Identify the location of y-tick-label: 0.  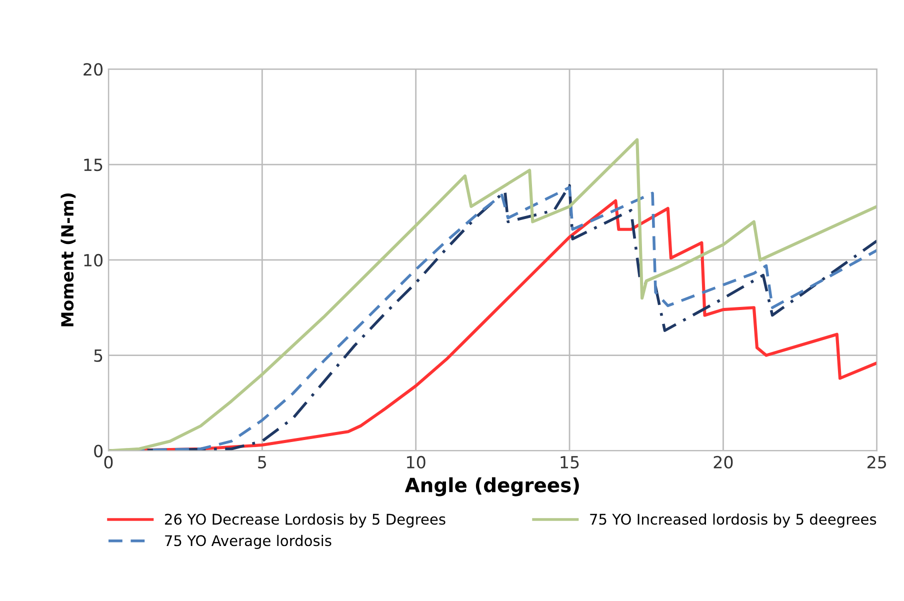
(98, 451).